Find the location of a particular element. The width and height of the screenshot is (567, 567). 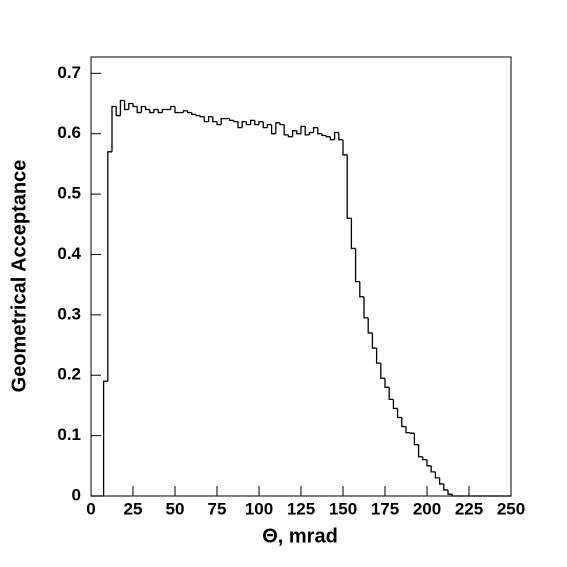

x-tick-label: 100 is located at coordinates (259, 508).